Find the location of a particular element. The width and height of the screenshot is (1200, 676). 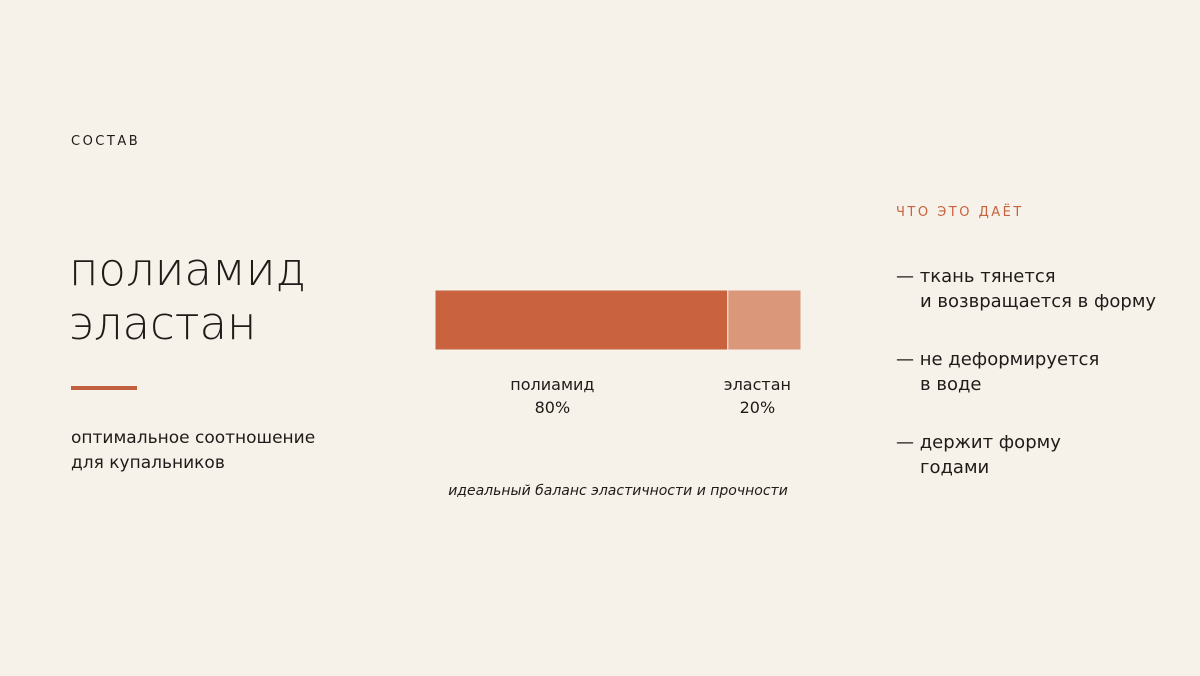

description-line: для купальников is located at coordinates (148, 463).